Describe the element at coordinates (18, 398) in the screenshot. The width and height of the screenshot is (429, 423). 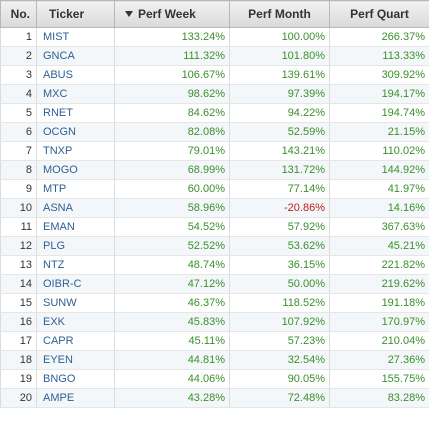
I see `row-number: 20` at that location.